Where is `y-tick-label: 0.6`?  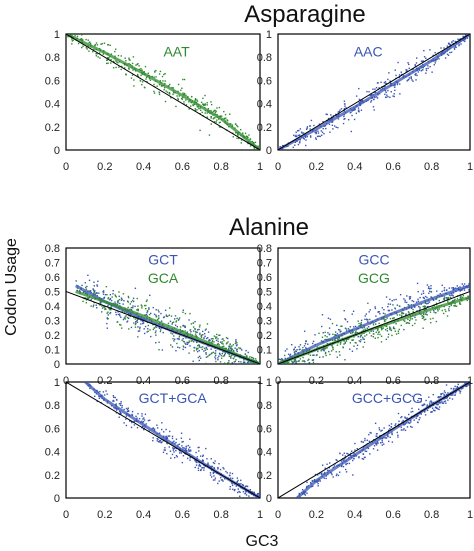 y-tick-label: 0.6 is located at coordinates (52, 429).